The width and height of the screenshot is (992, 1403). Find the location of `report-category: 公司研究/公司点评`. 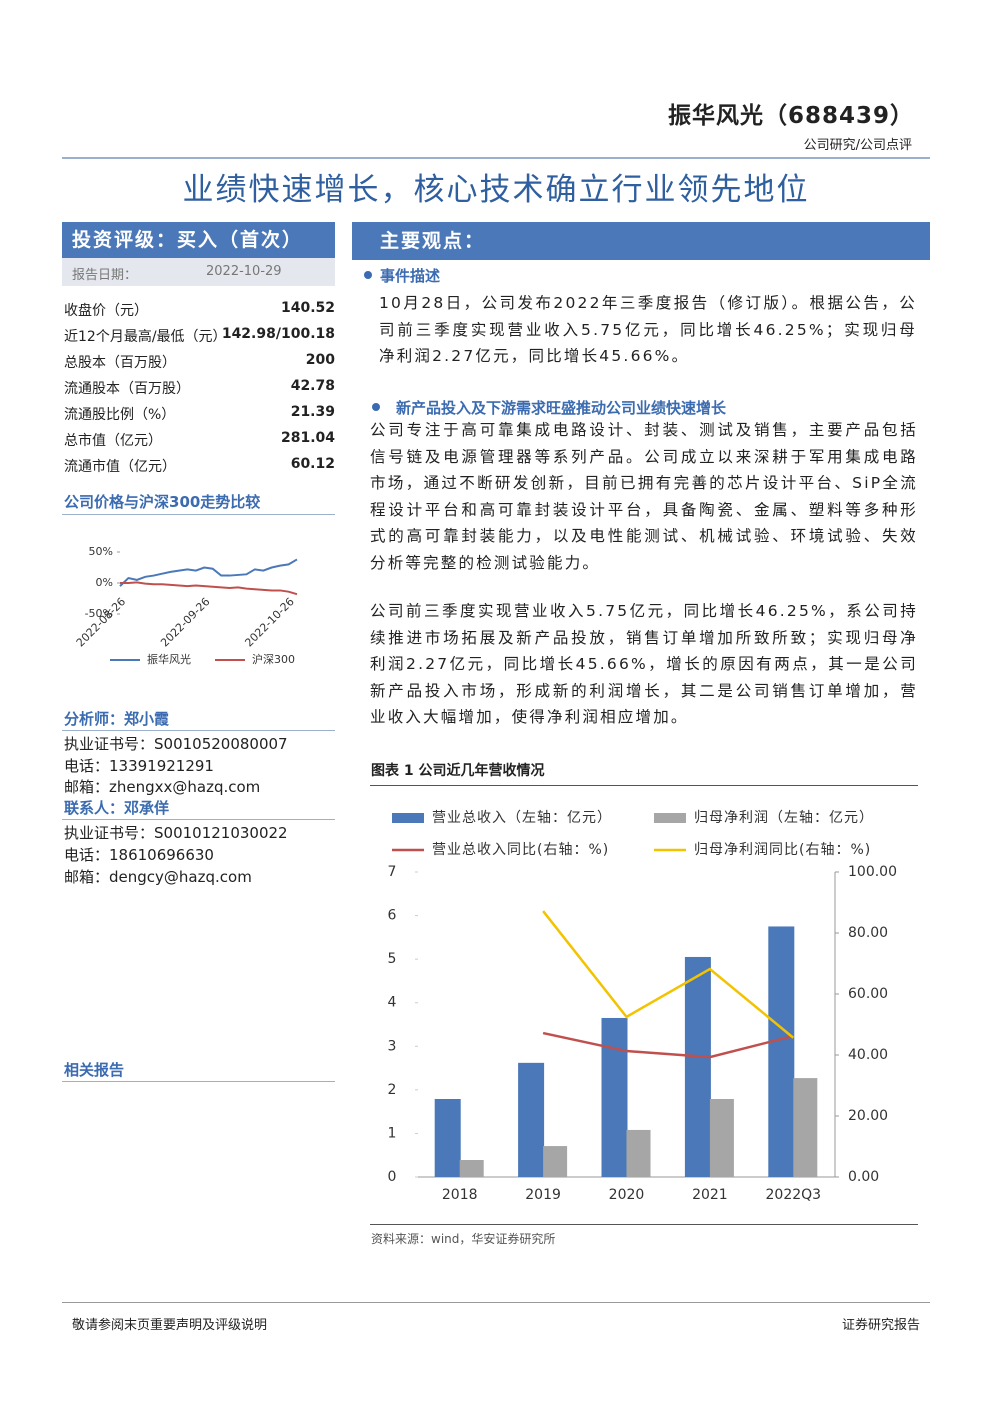

report-category: 公司研究/公司点评 is located at coordinates (857, 145).